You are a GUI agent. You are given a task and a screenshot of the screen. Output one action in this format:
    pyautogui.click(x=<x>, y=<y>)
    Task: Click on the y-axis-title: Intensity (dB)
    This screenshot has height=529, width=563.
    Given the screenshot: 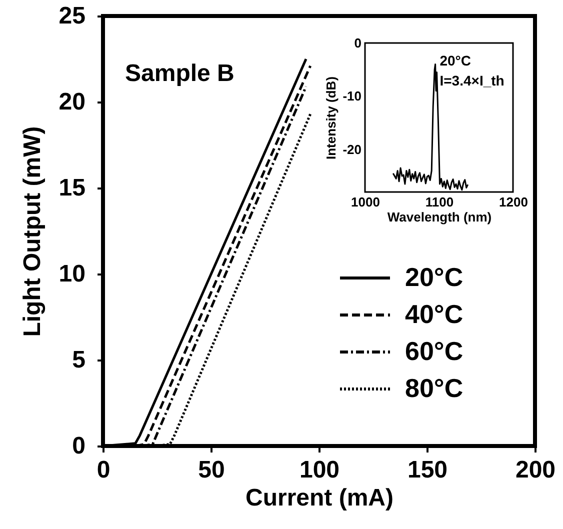 What is the action you would take?
    pyautogui.click(x=331, y=118)
    